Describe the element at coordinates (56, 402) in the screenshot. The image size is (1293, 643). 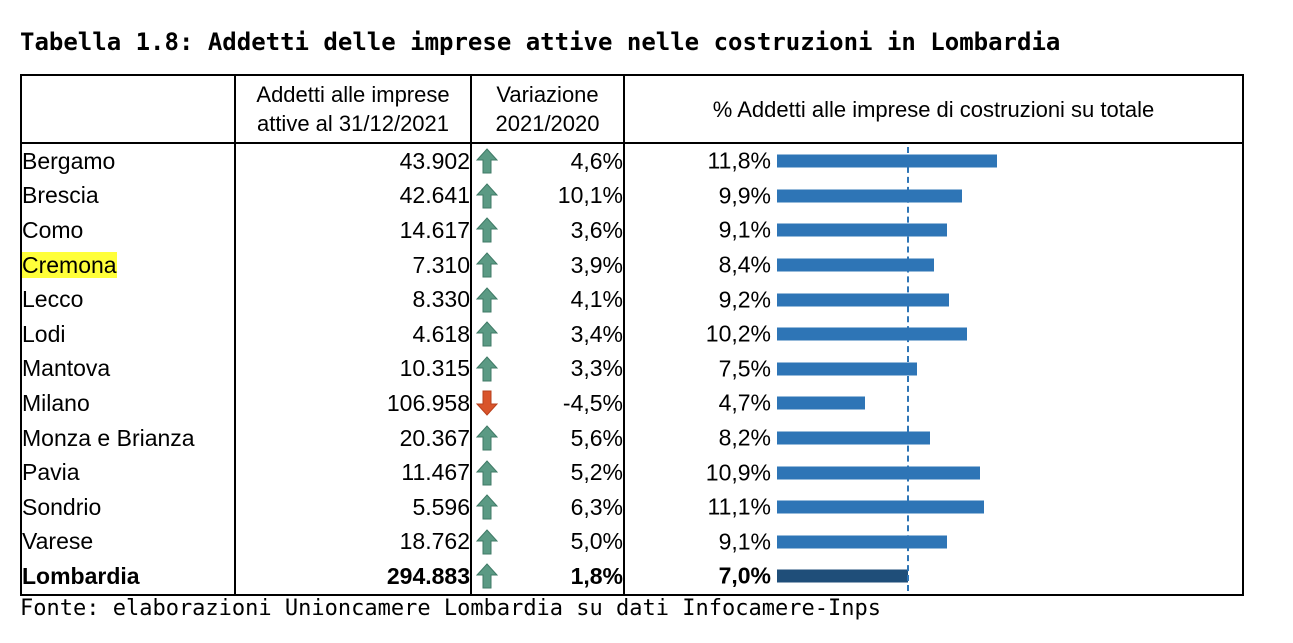
I see `province-name-text: Milano` at that location.